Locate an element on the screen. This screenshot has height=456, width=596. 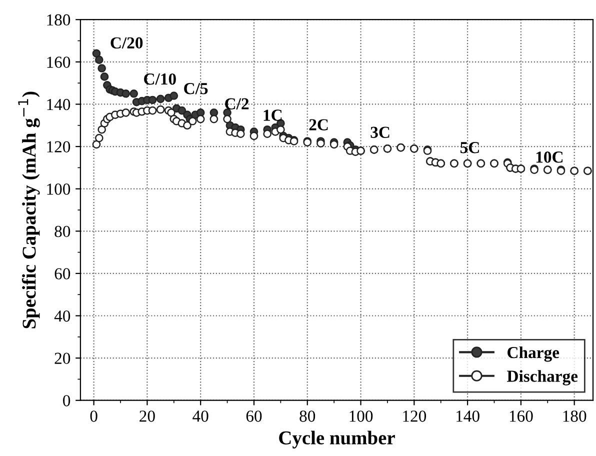
y-tick-label: 120 is located at coordinates (58, 146).